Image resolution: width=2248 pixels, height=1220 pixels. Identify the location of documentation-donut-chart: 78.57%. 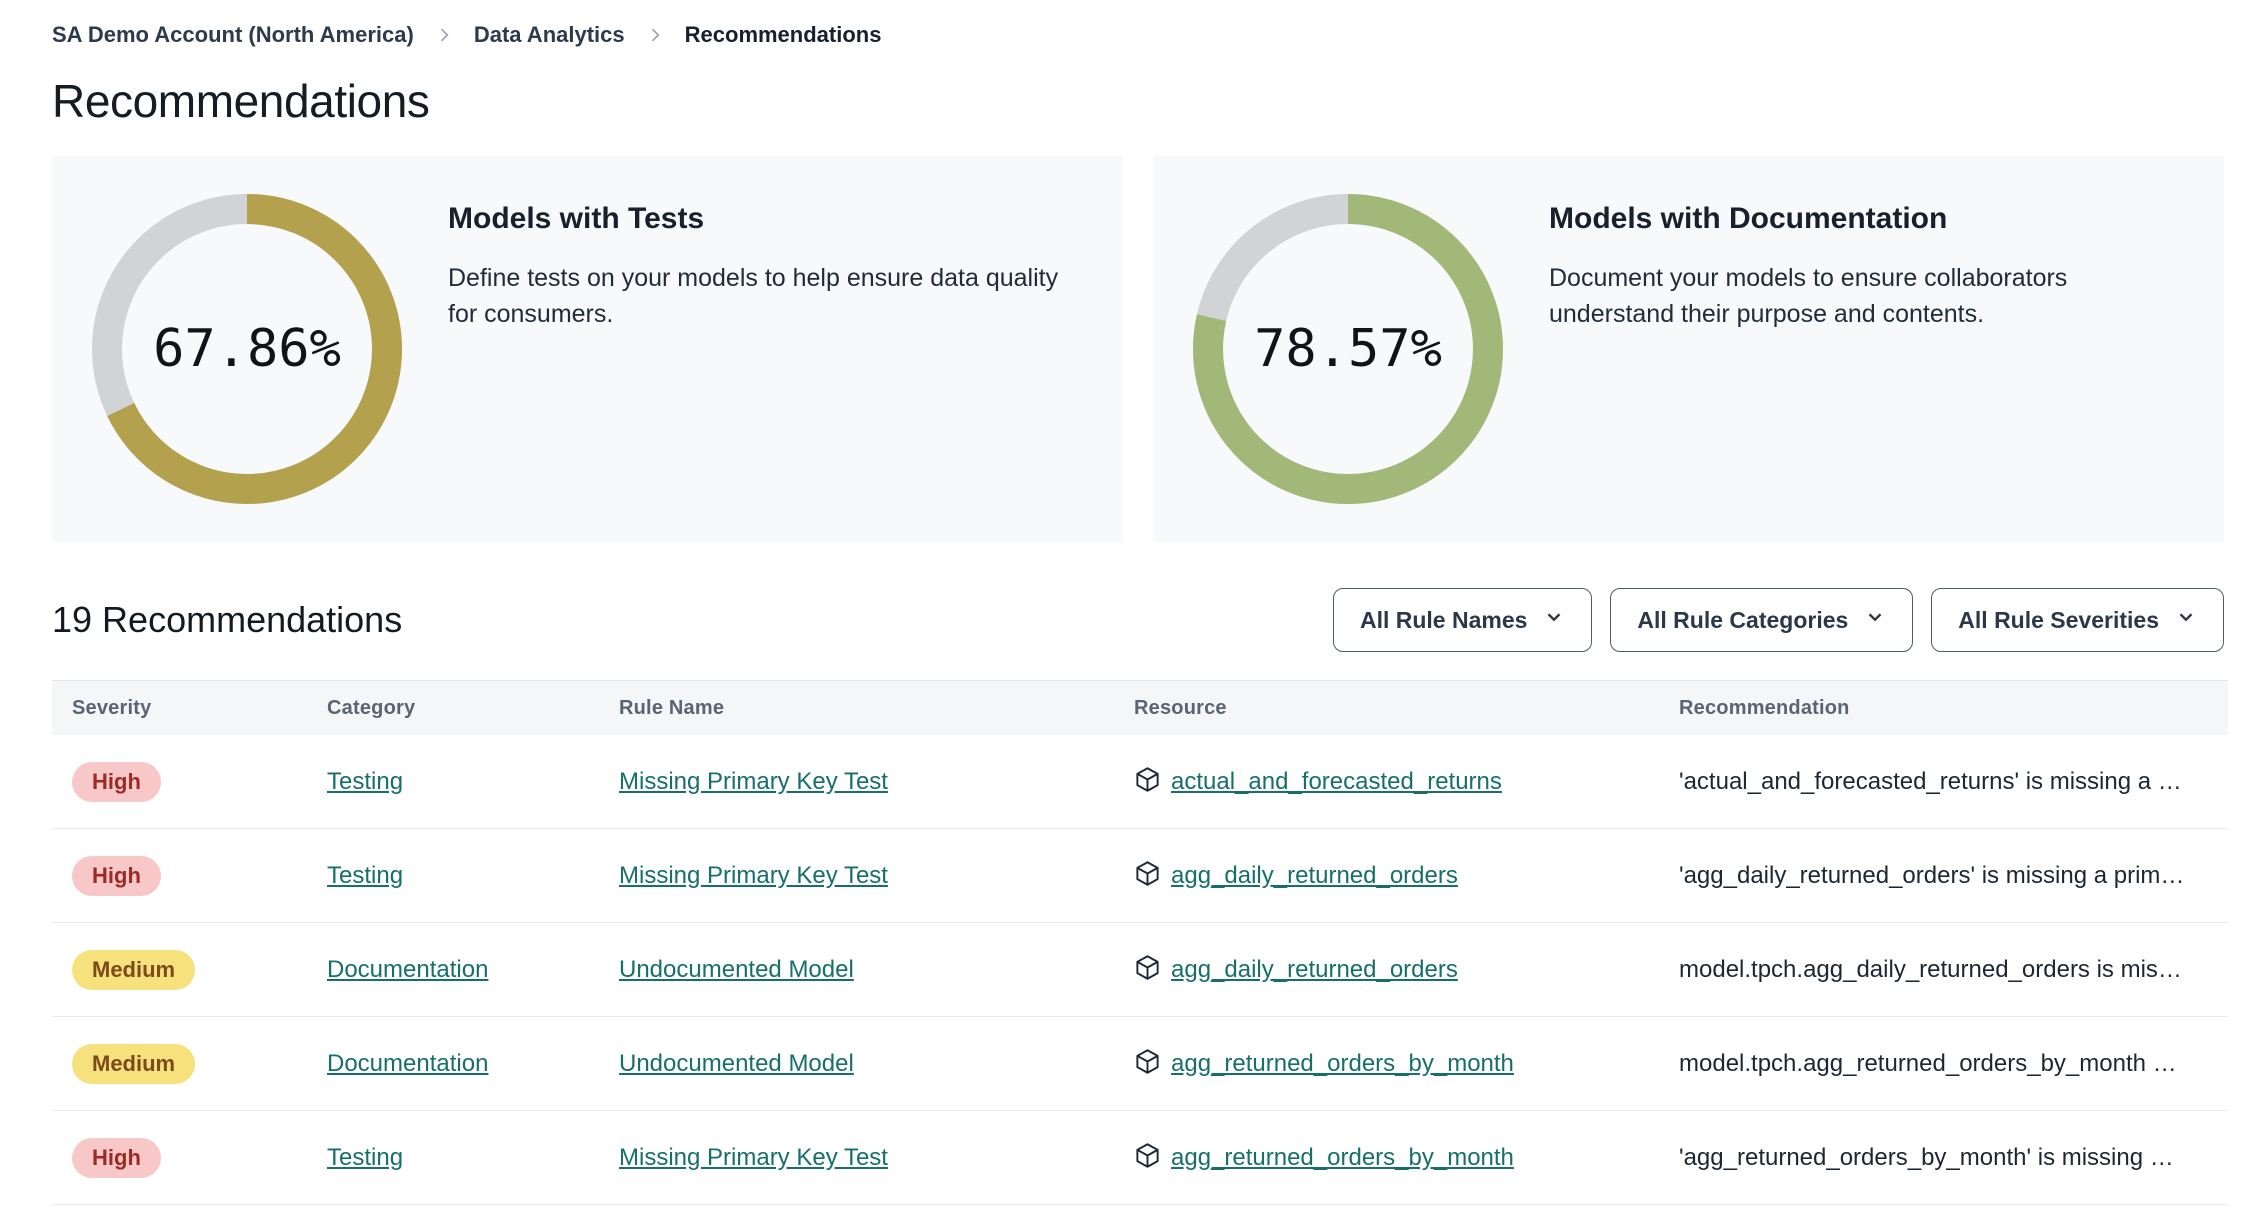
(1348, 349).